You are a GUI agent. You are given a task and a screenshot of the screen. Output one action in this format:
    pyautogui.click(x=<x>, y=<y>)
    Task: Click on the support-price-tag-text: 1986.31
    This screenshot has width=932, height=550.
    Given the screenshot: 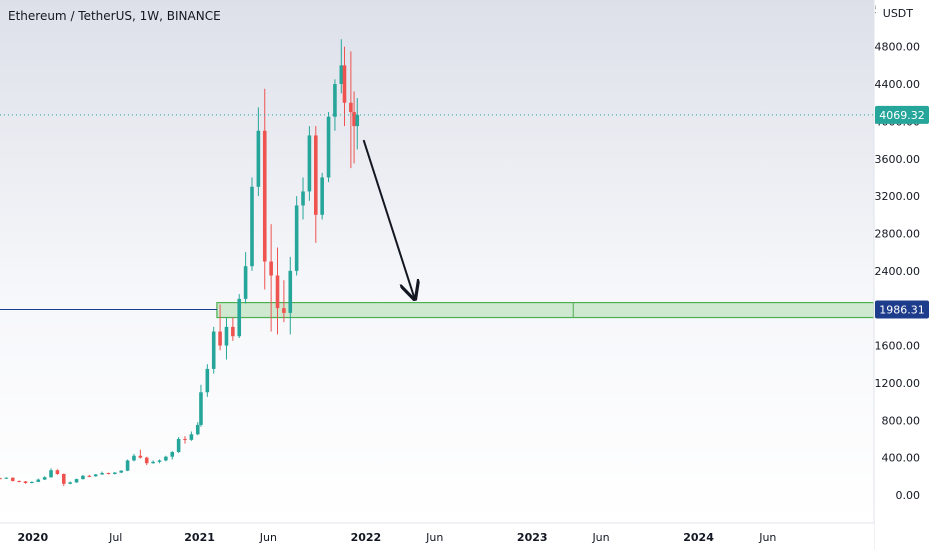 What is the action you would take?
    pyautogui.click(x=902, y=309)
    